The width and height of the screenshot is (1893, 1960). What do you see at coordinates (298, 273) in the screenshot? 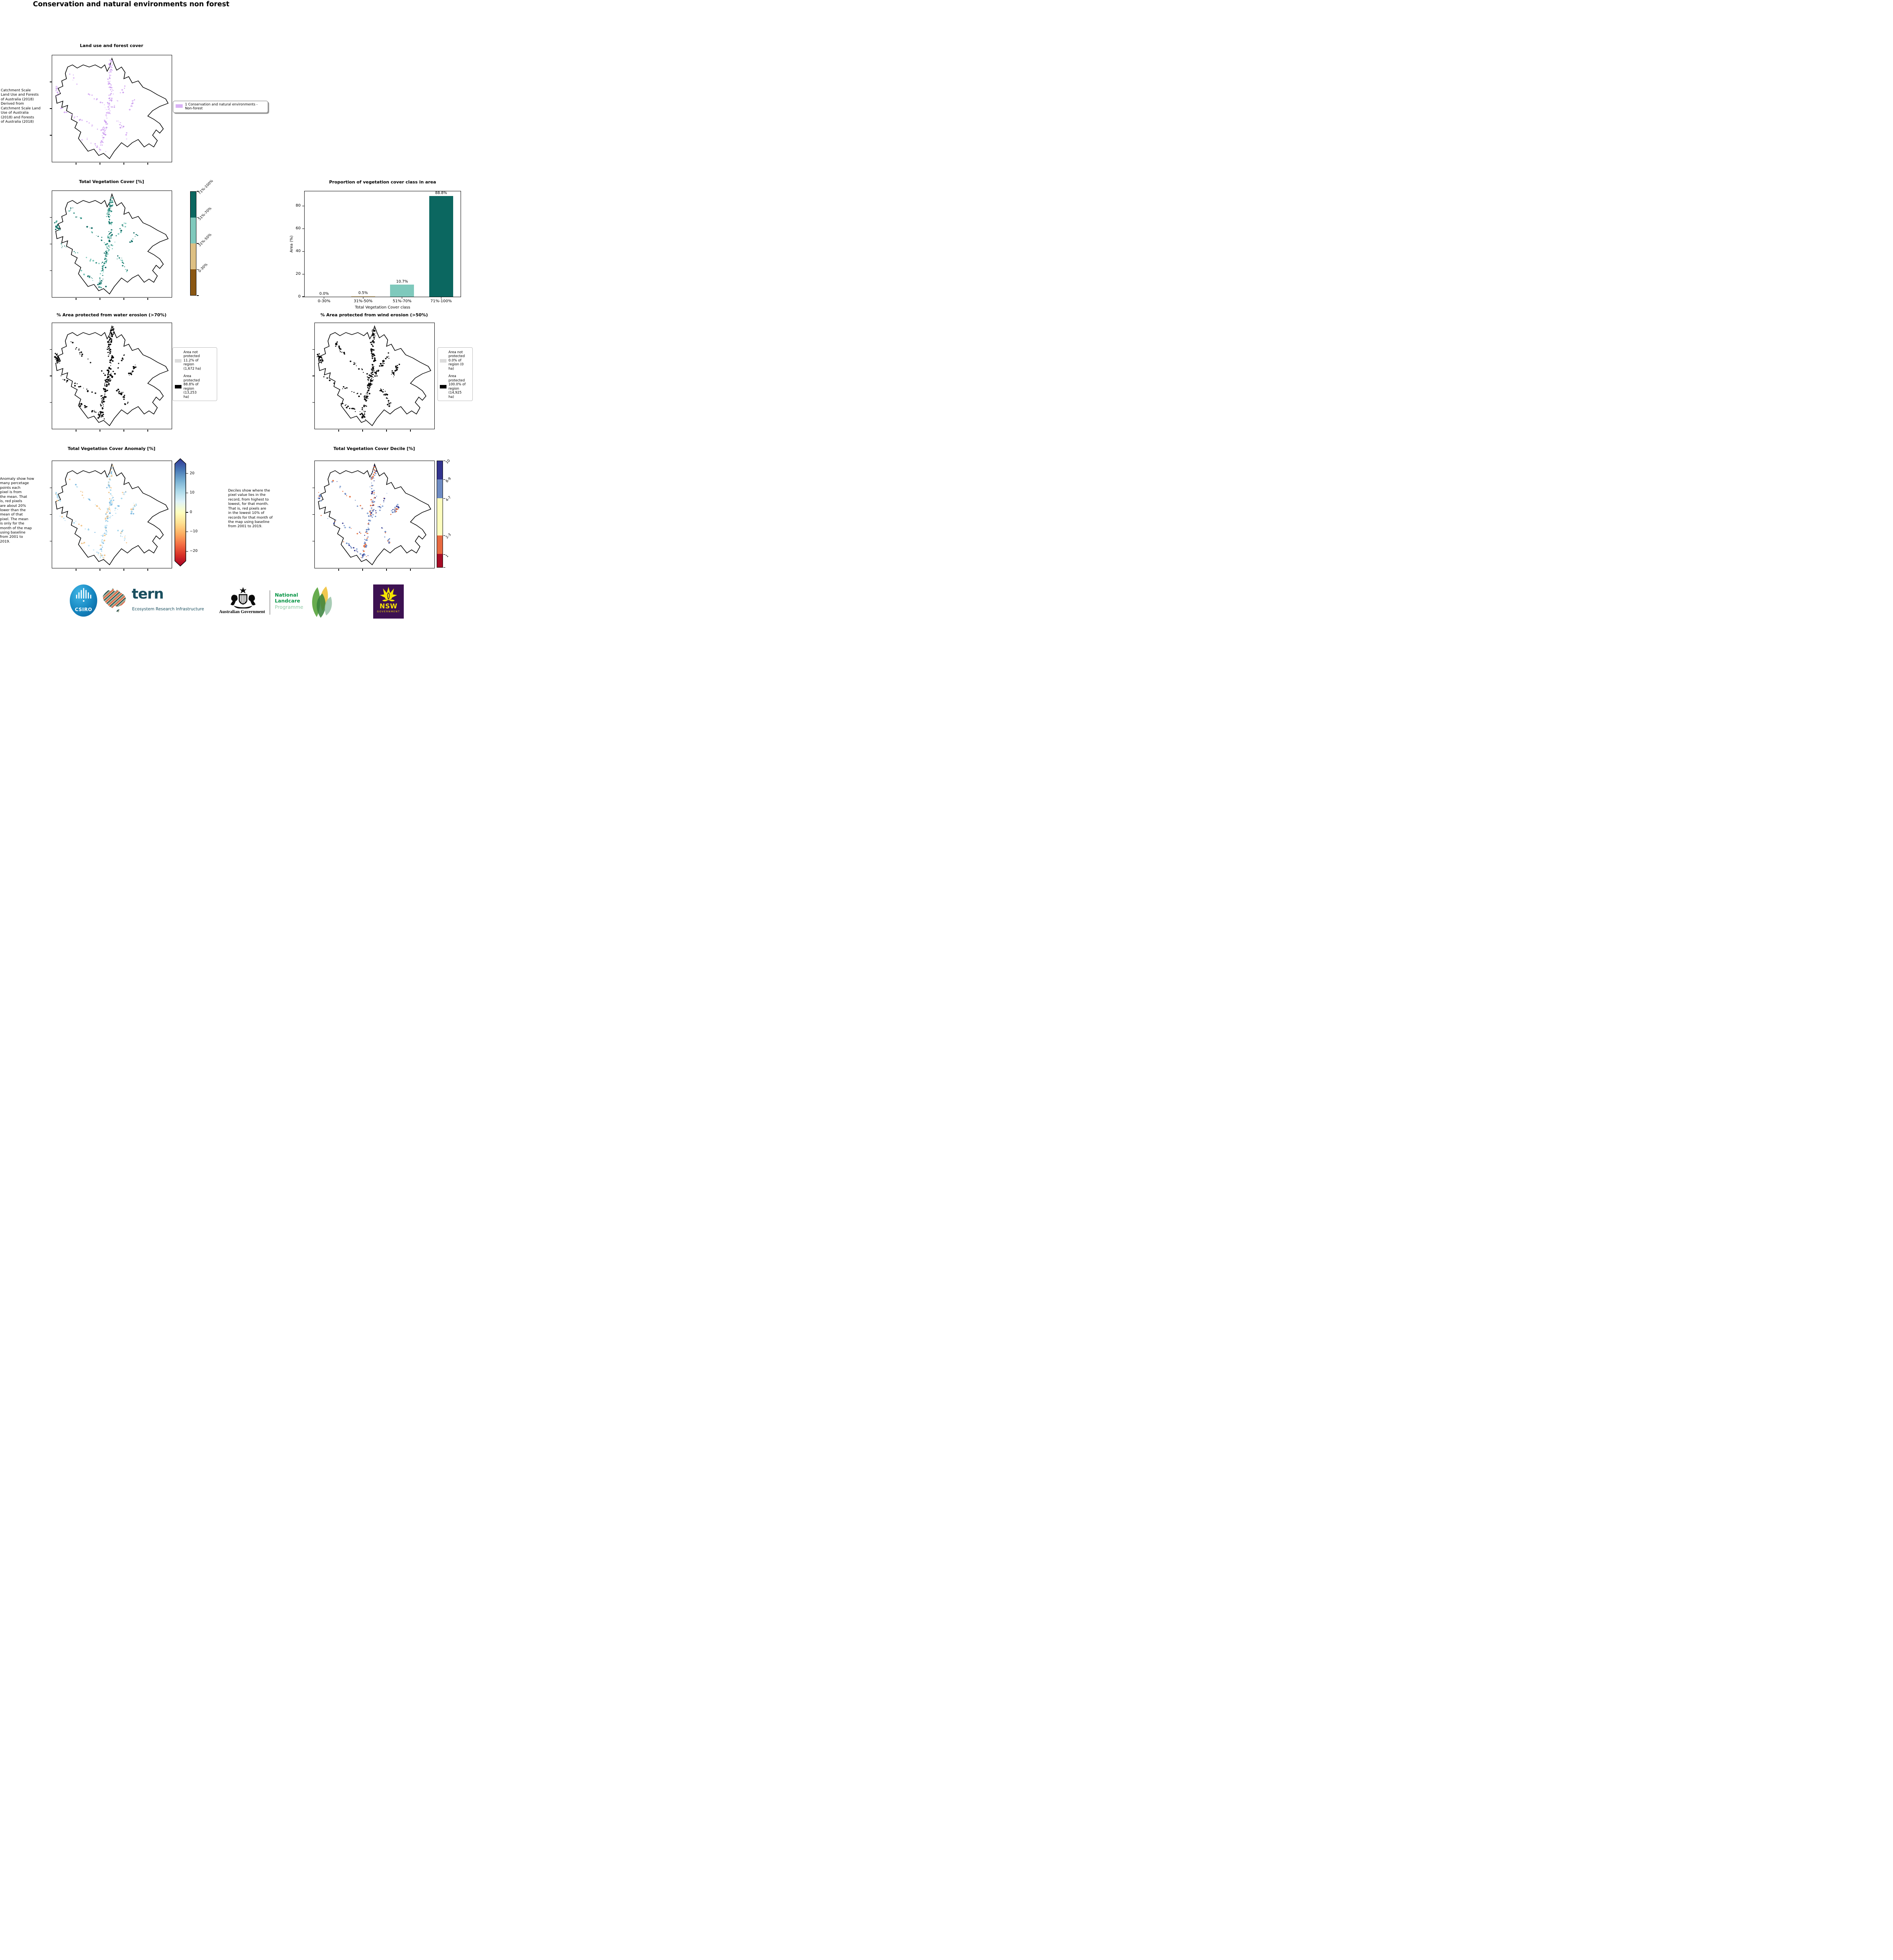
I see `chart-ytick-label: 20` at bounding box center [298, 273].